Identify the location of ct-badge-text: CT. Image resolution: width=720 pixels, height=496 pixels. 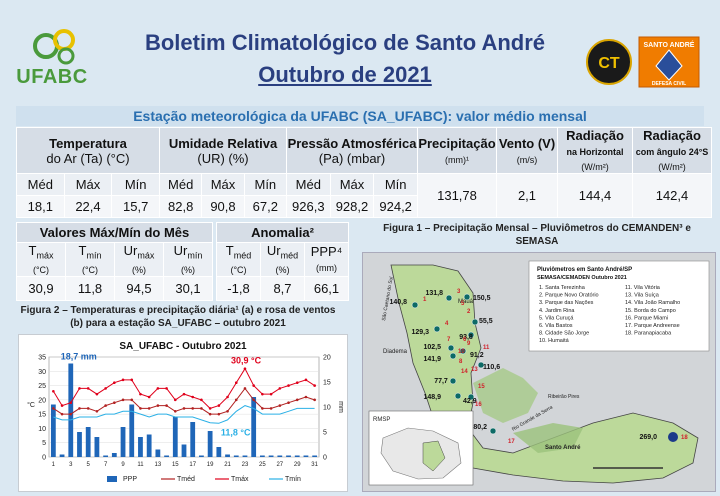
(609, 63).